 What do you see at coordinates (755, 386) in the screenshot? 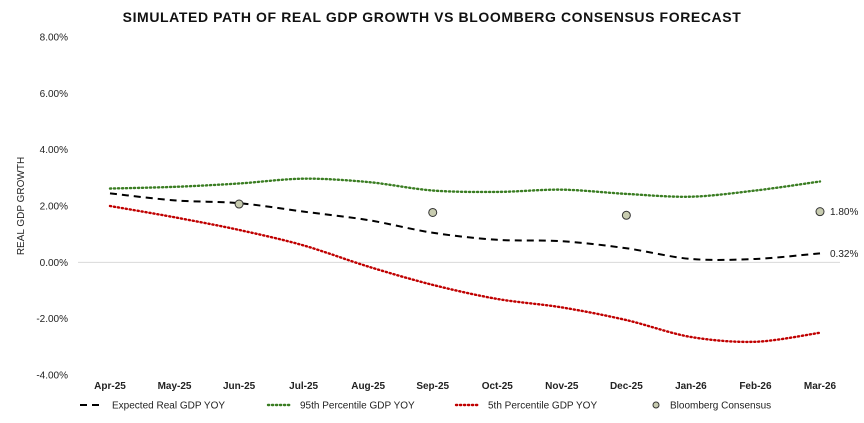
I see `x-tick-label: Feb-26` at bounding box center [755, 386].